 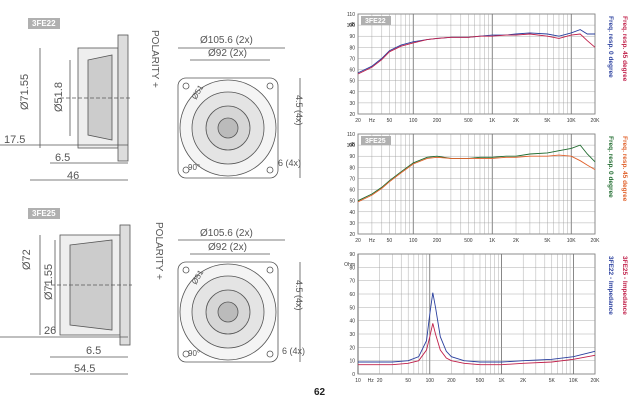 What do you see at coordinates (624, 285) in the screenshot?
I see `legend-entry: 3FE25 - Impedance` at bounding box center [624, 285].